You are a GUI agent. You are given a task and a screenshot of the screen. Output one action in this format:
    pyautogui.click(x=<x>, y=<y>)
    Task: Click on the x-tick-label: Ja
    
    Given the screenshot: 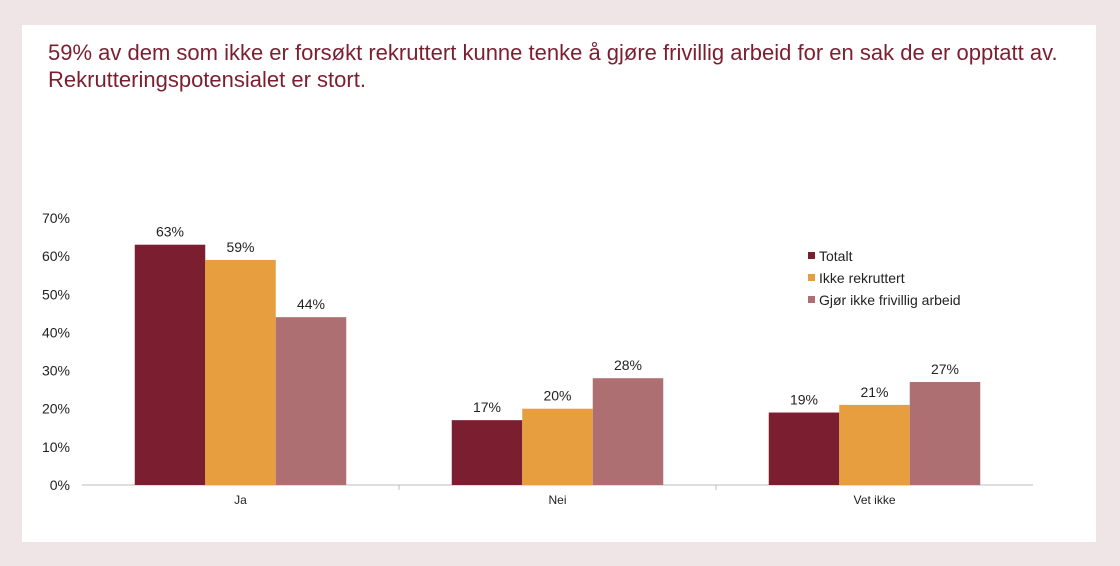 What is the action you would take?
    pyautogui.click(x=240, y=500)
    